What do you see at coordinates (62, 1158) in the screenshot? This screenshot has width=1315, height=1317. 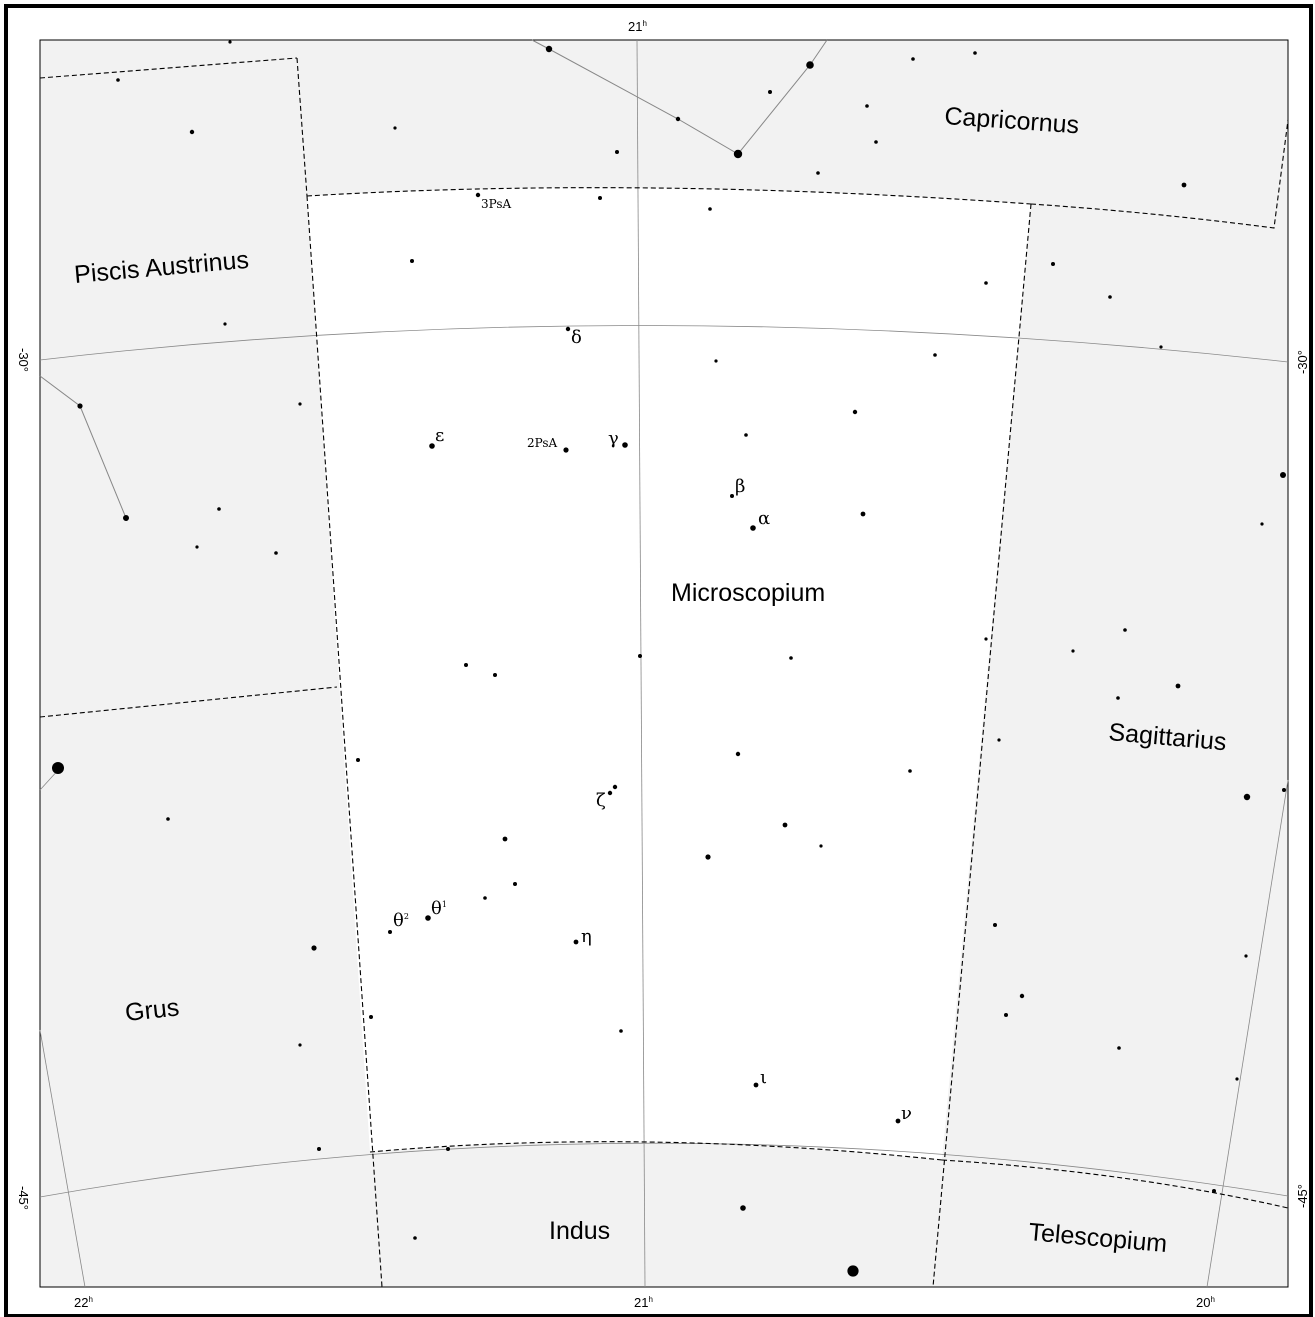 I see `grid-ra-22h` at bounding box center [62, 1158].